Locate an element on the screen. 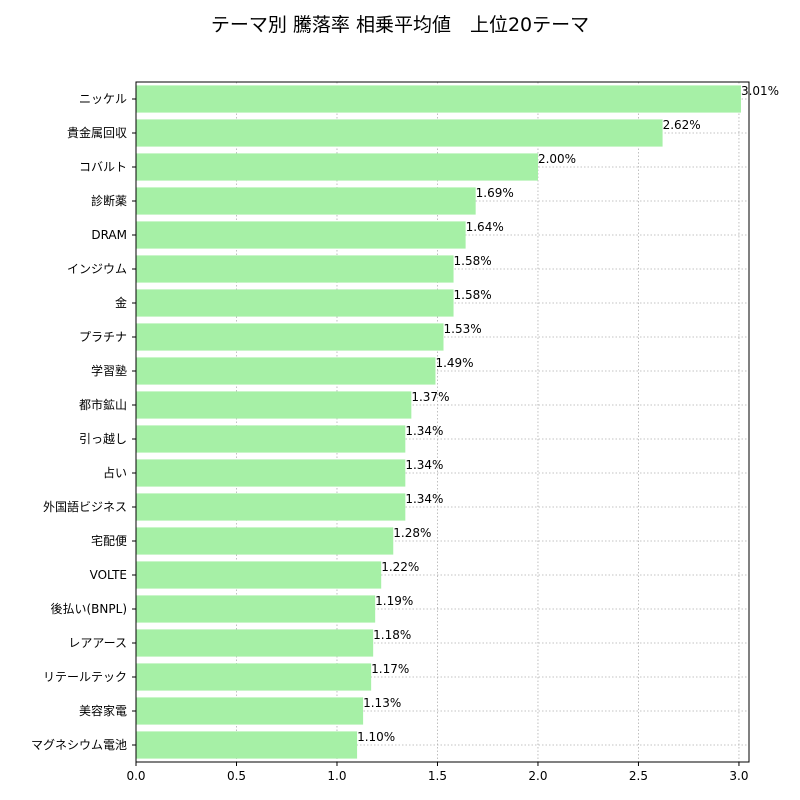 This screenshot has height=800, width=800. category-label: コバルト is located at coordinates (103, 167).